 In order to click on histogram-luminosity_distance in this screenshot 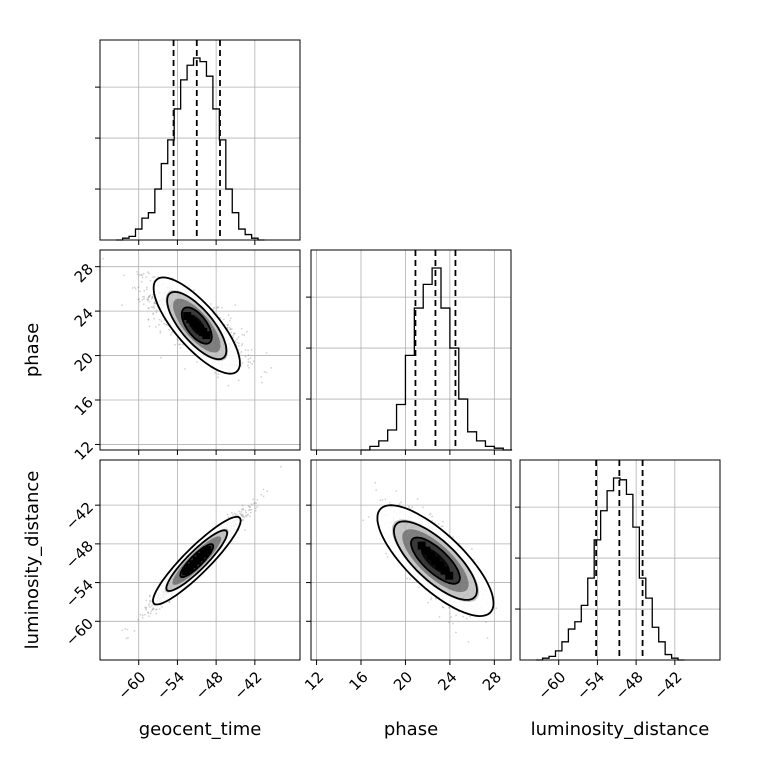, I will do `click(610, 569)`.